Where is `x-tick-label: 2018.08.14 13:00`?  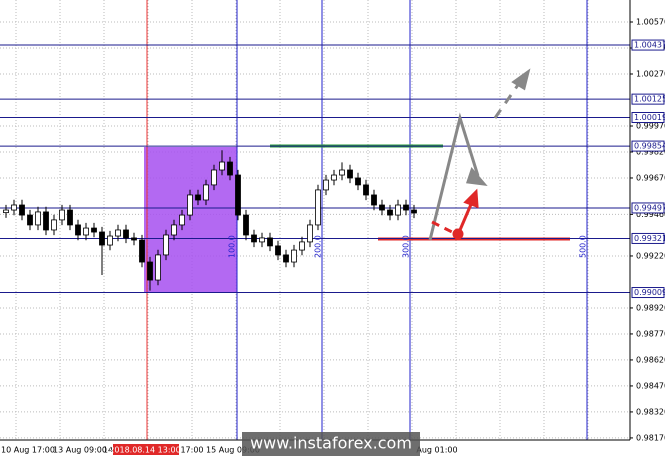
x-tick-label: 2018.08.14 13:00 is located at coordinates (144, 450).